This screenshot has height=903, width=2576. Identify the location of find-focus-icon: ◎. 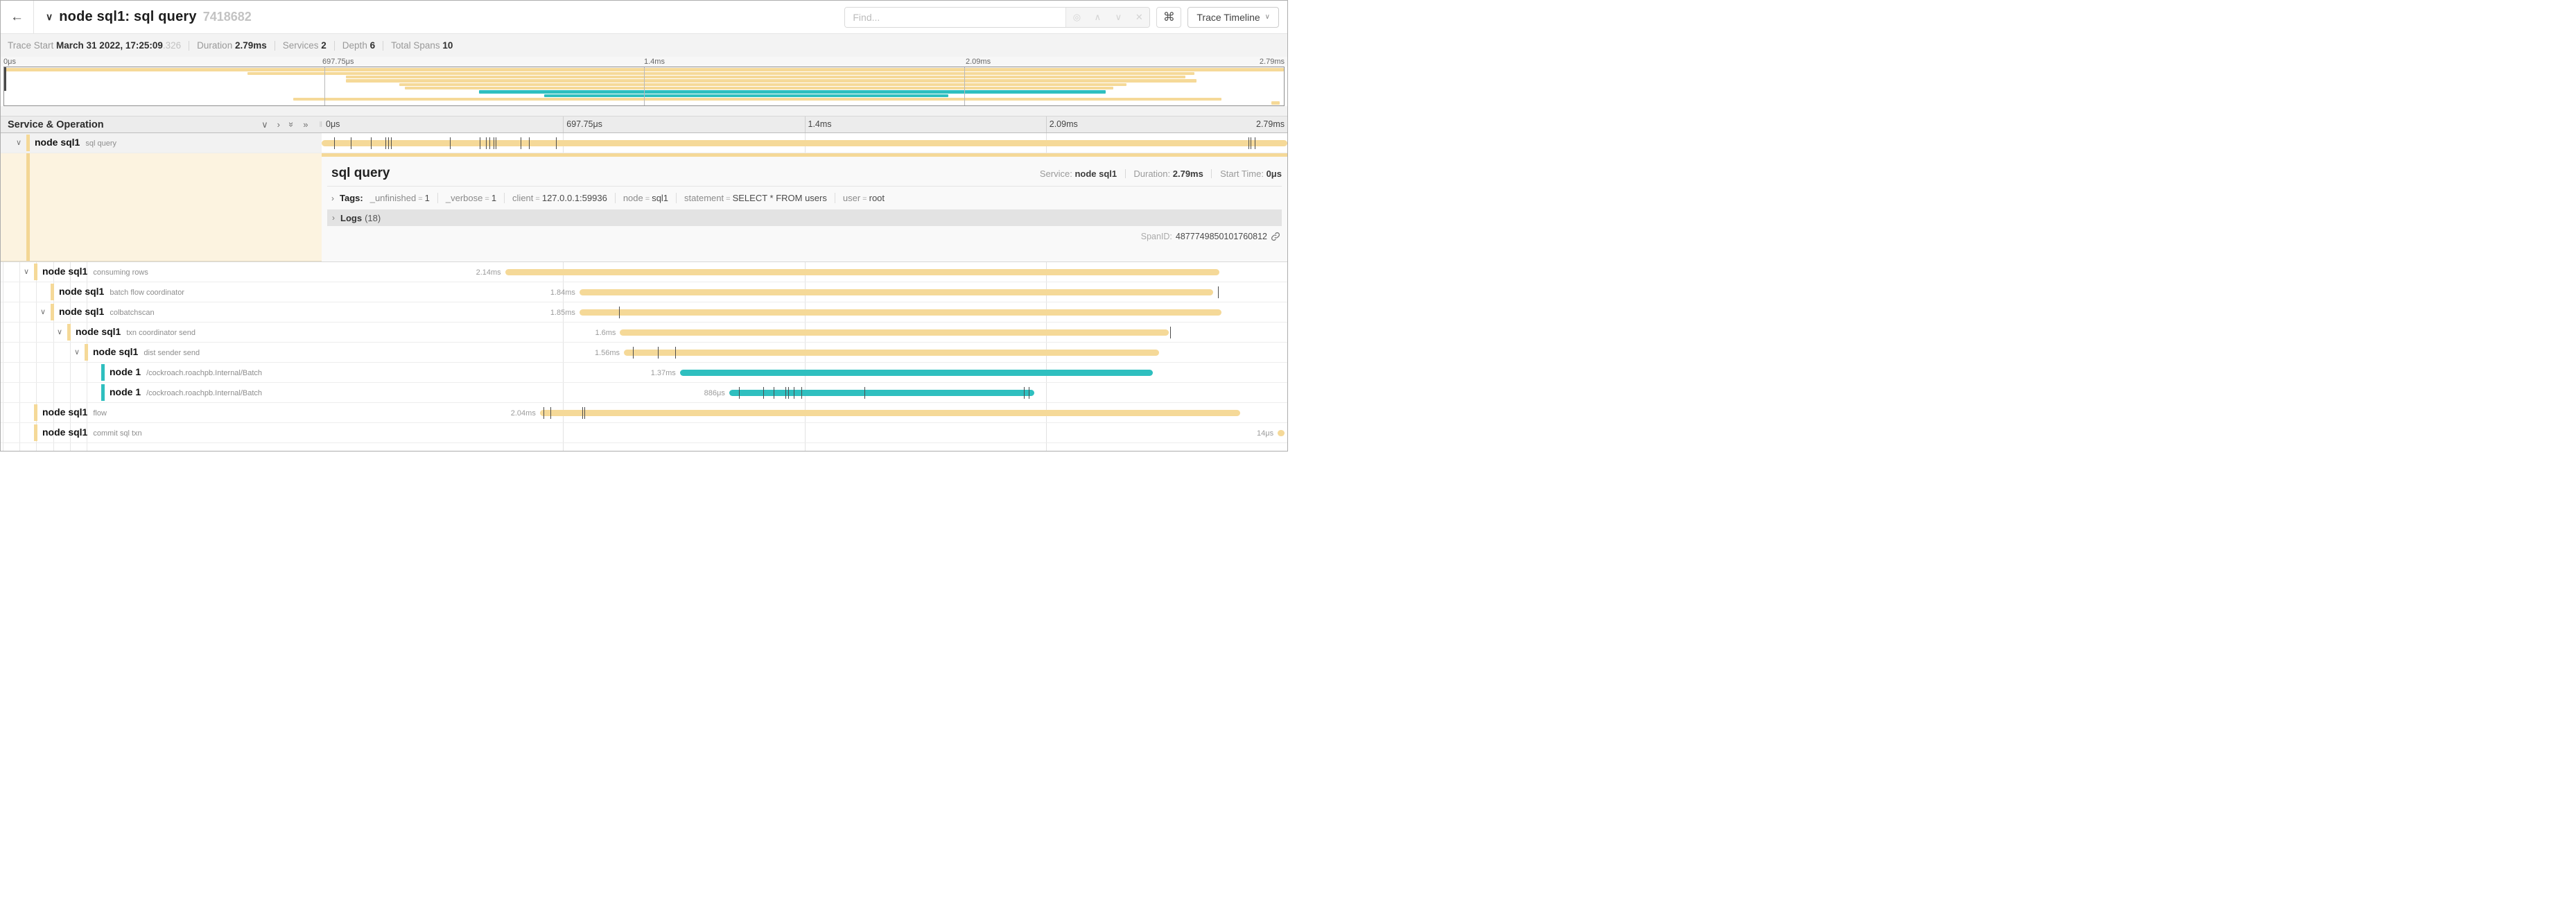
(1076, 16).